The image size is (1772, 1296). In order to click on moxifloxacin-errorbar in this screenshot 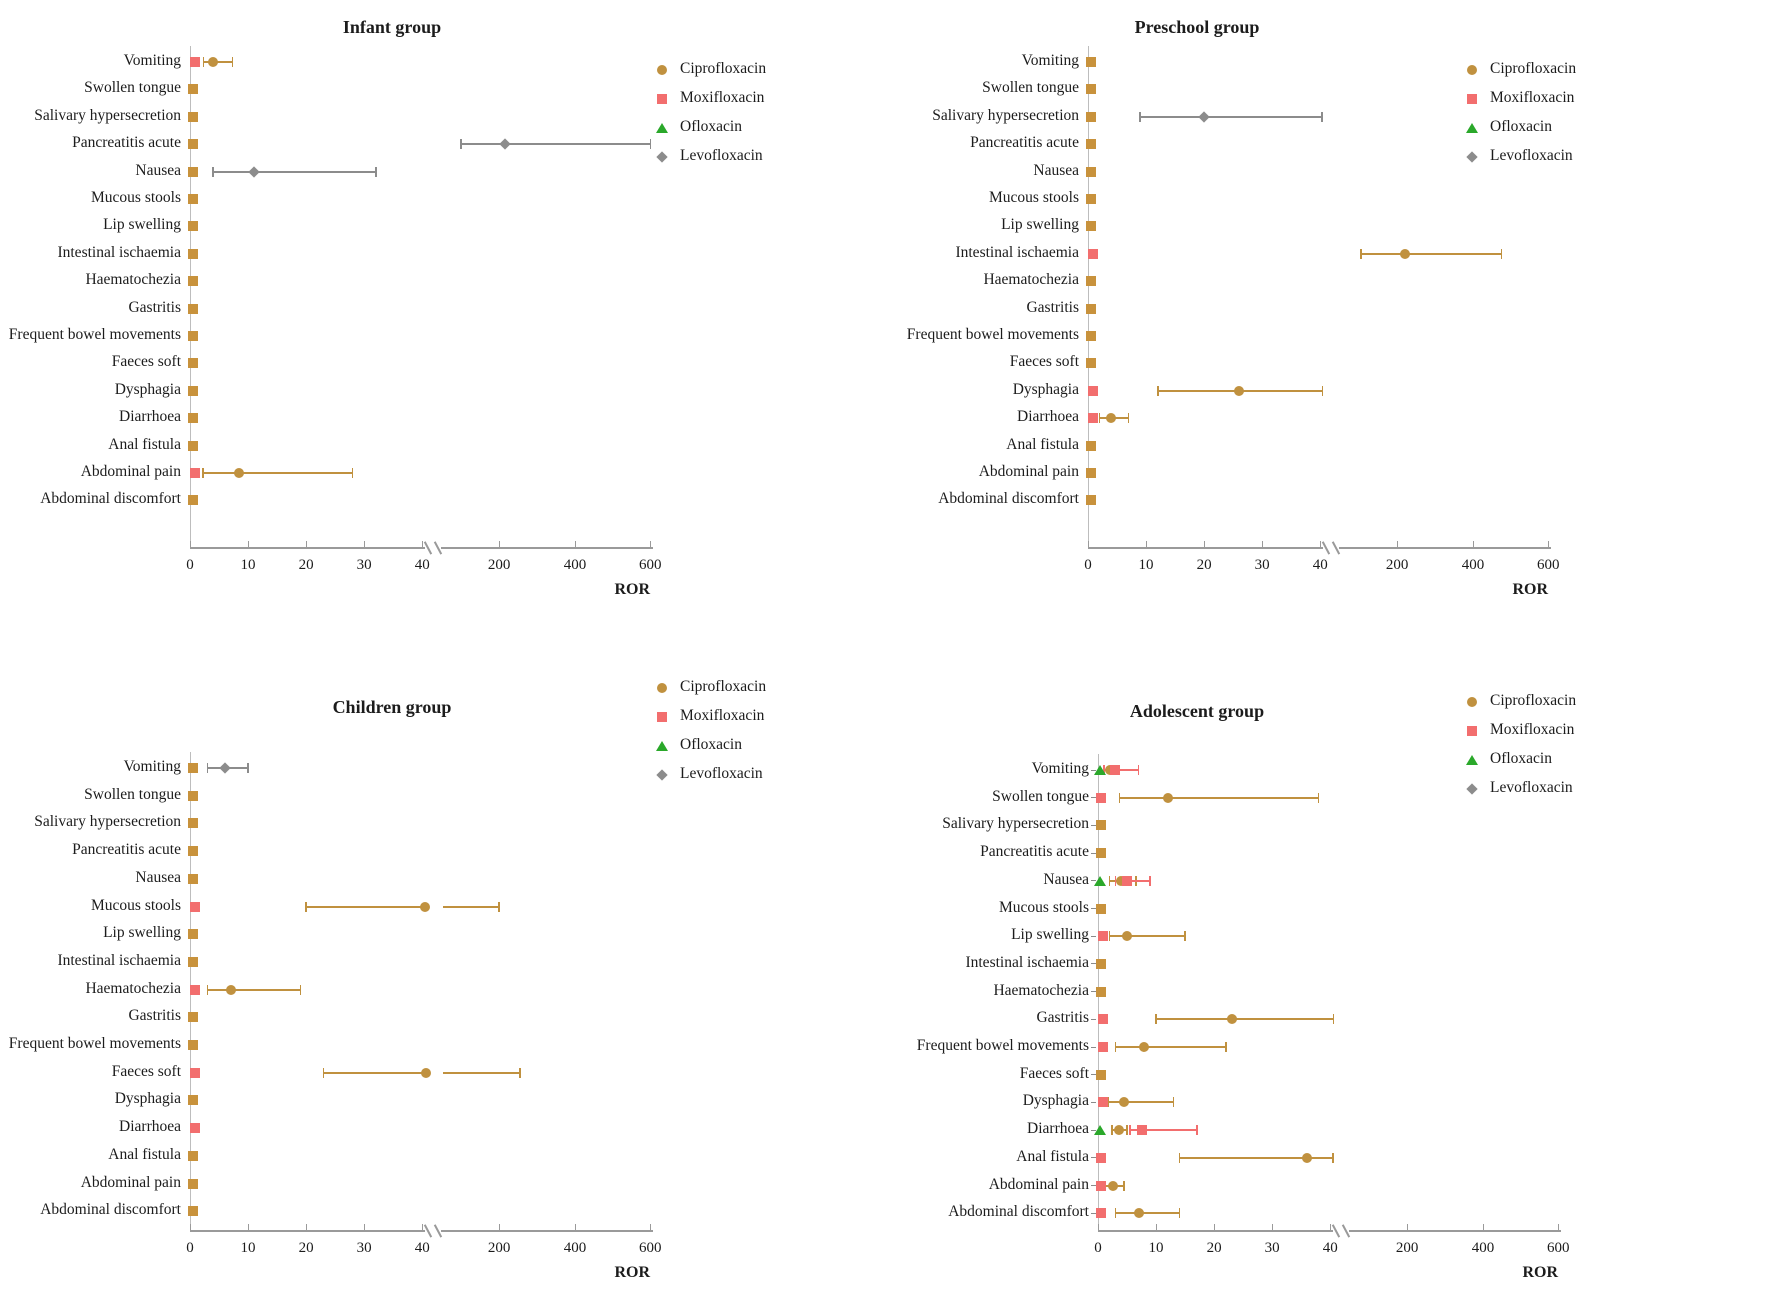, I will do `click(1163, 1130)`.